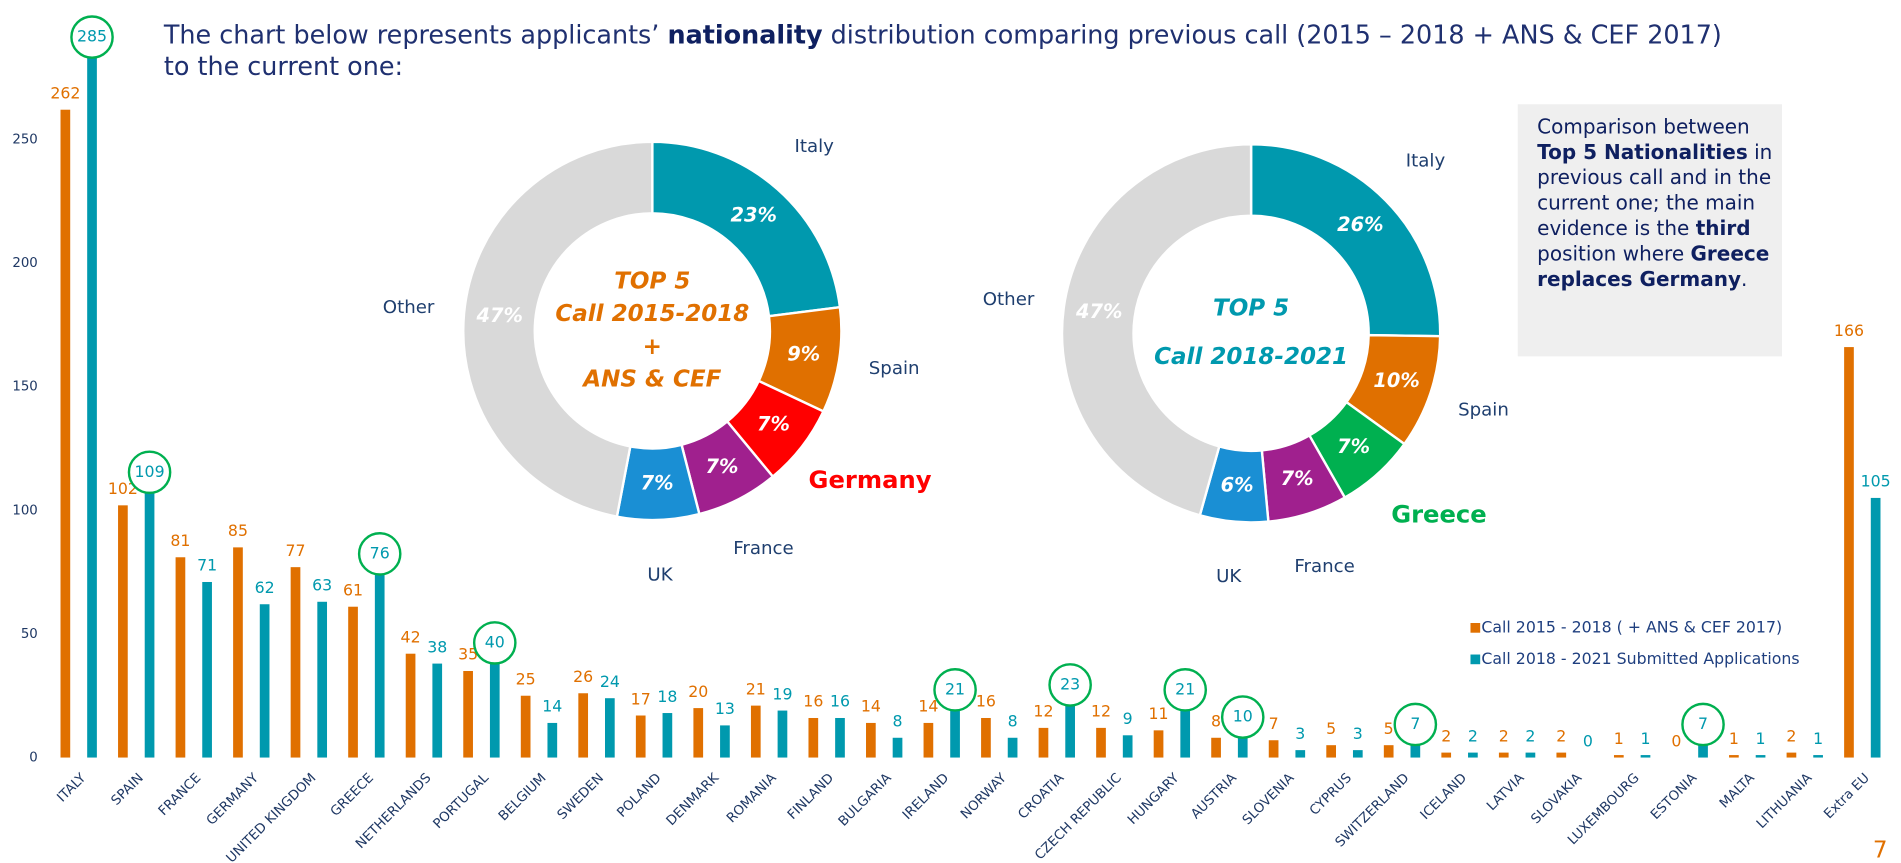 This screenshot has width=1901, height=863. What do you see at coordinates (745, 35) in the screenshot?
I see `heading-bold: nationality` at bounding box center [745, 35].